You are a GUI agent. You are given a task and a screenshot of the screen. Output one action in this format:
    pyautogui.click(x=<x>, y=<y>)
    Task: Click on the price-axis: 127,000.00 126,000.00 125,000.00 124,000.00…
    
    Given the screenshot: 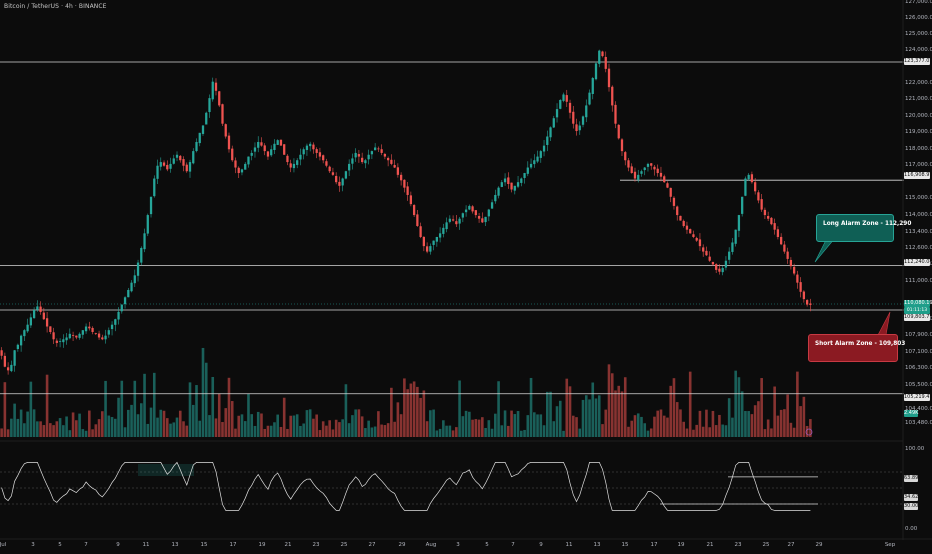 What is the action you would take?
    pyautogui.click(x=917, y=270)
    